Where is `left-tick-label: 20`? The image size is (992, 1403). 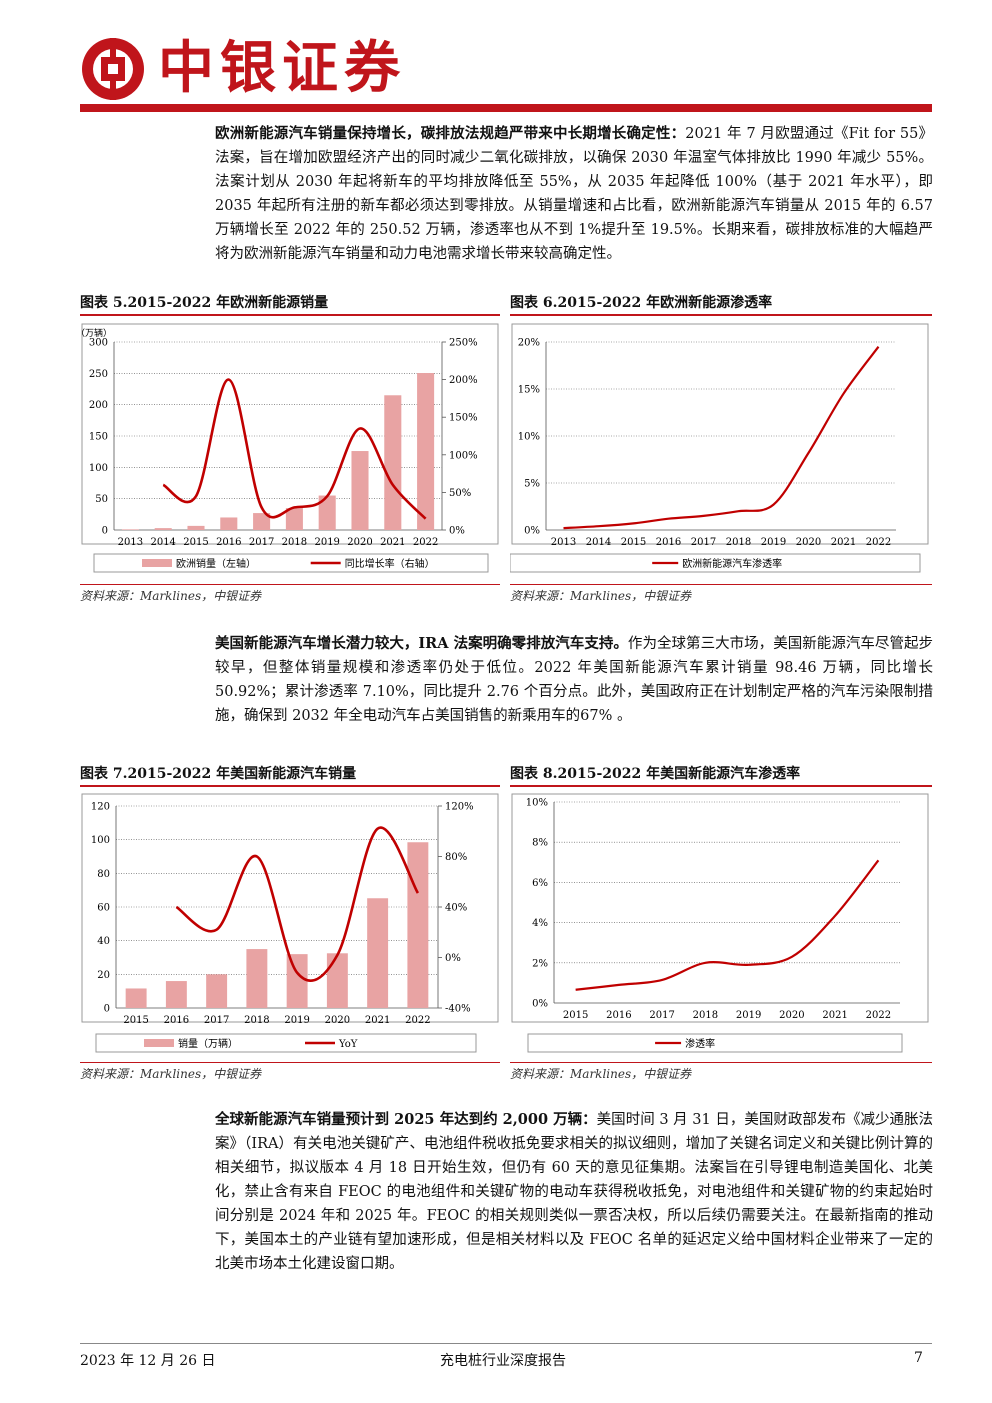
left-tick-label: 20 is located at coordinates (103, 975).